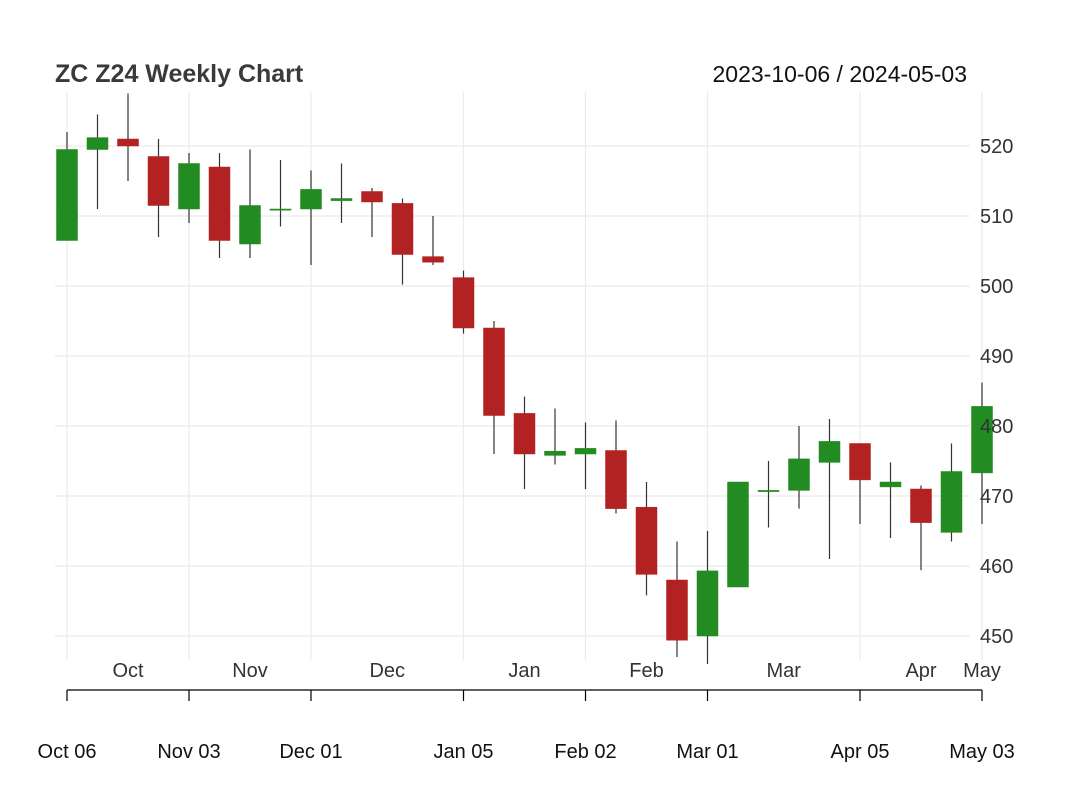 The width and height of the screenshot is (1080, 810). I want to click on y-tick-label: 490, so click(996, 357).